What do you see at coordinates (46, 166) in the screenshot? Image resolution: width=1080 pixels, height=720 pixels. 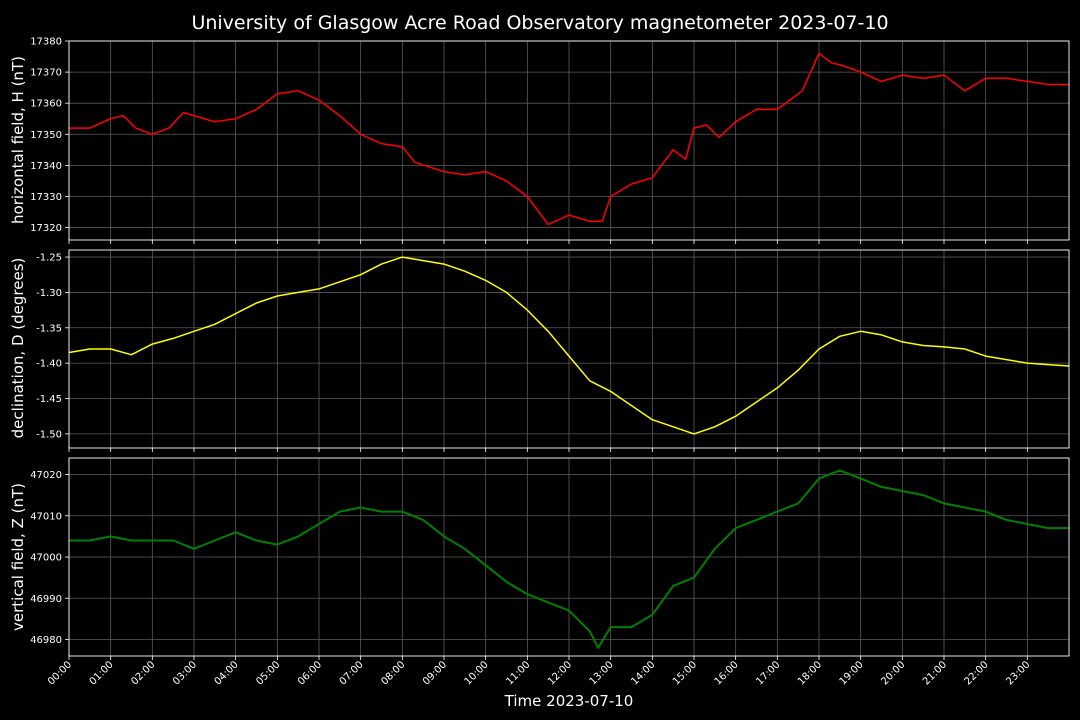 I see `panel-h-ytick-label: 17340` at bounding box center [46, 166].